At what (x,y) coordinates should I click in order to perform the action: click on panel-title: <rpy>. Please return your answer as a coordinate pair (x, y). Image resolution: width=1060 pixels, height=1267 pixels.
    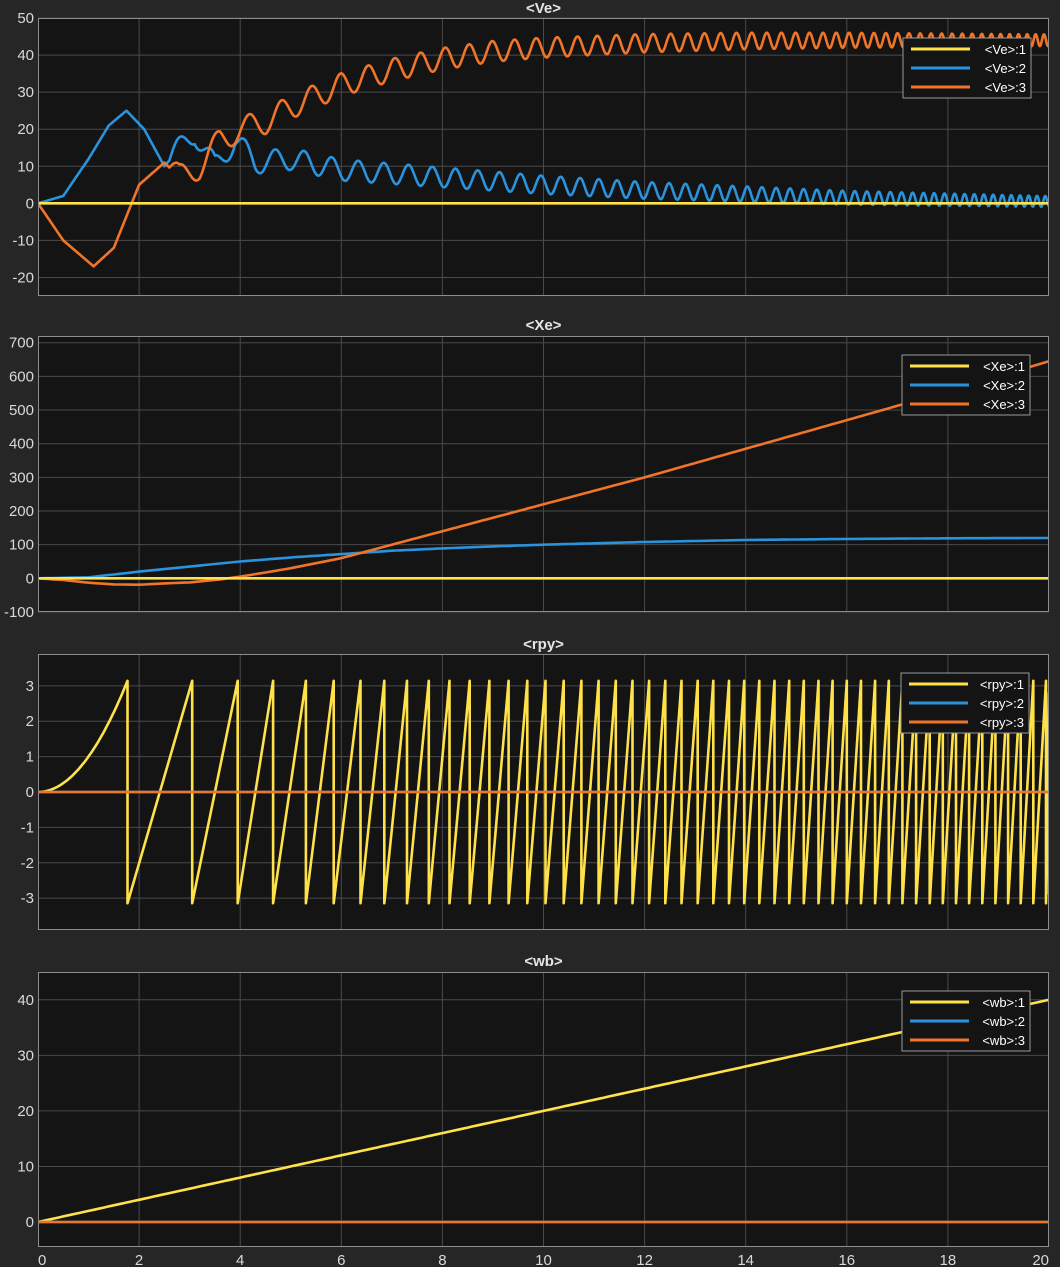
    Looking at the image, I should click on (543, 644).